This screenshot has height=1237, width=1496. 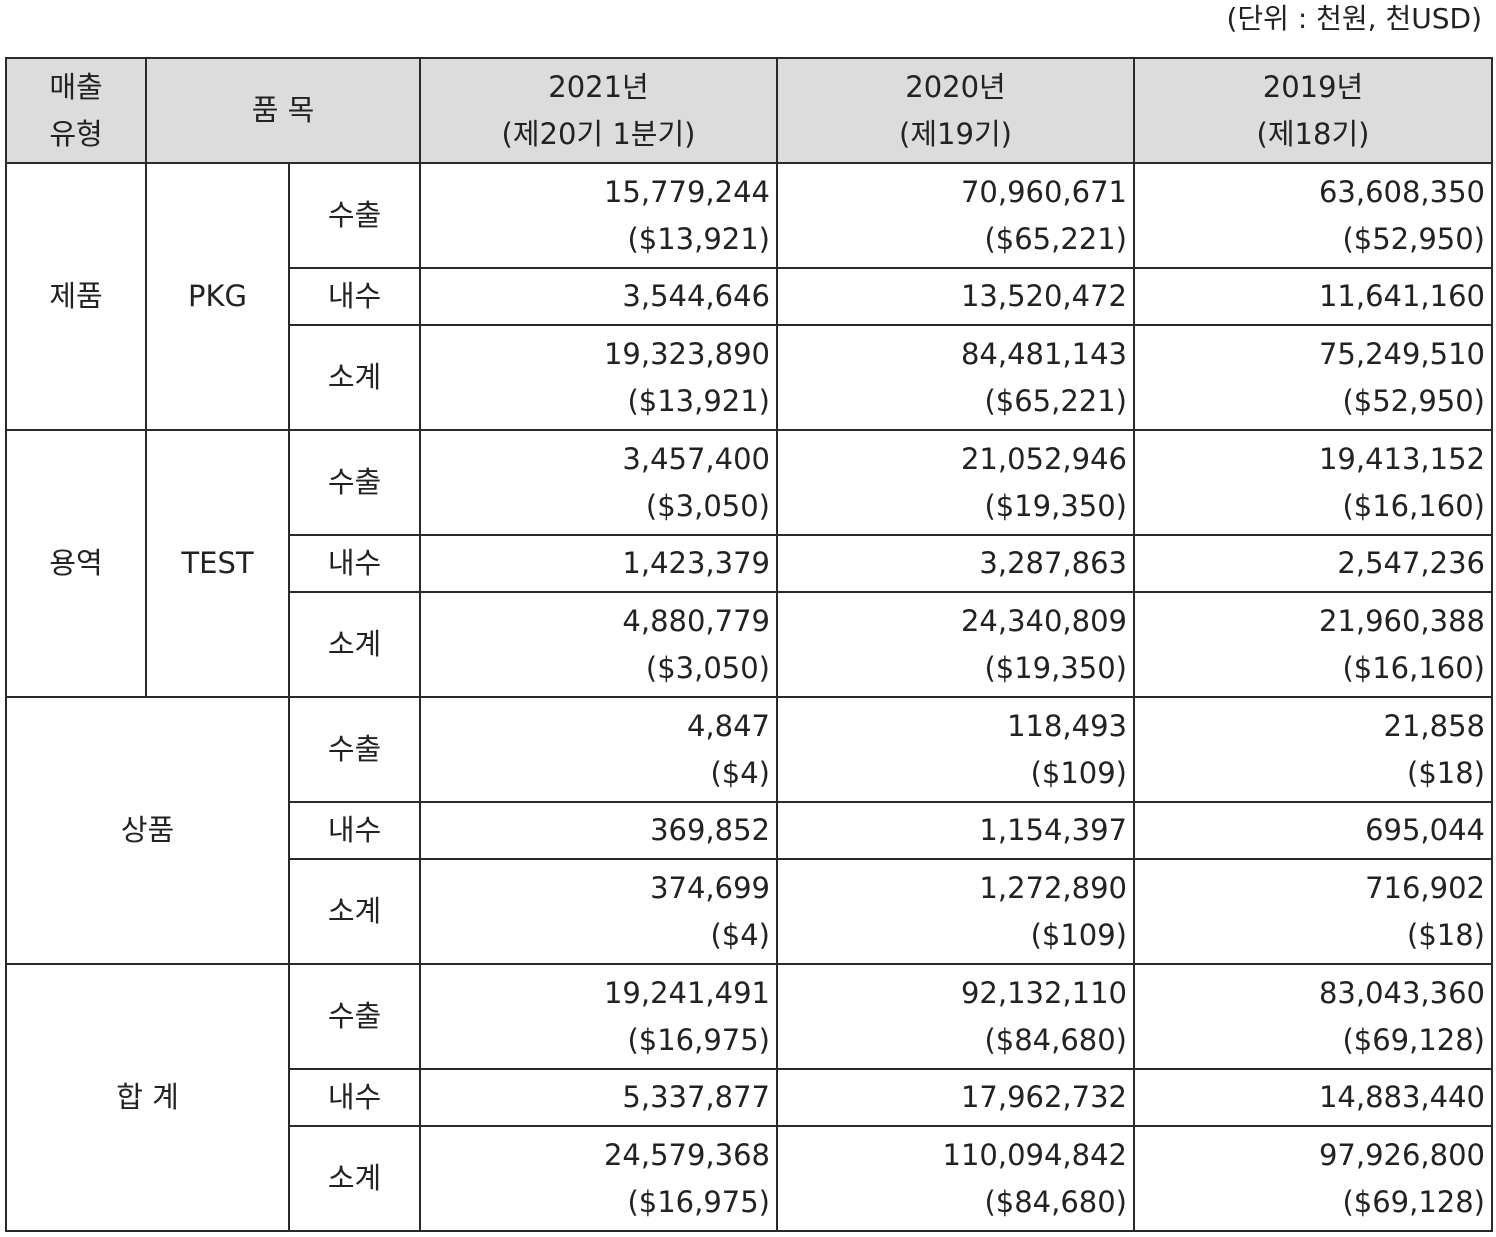 I want to click on value-2020: 92,132,110 ($84,680), so click(x=955, y=1016).